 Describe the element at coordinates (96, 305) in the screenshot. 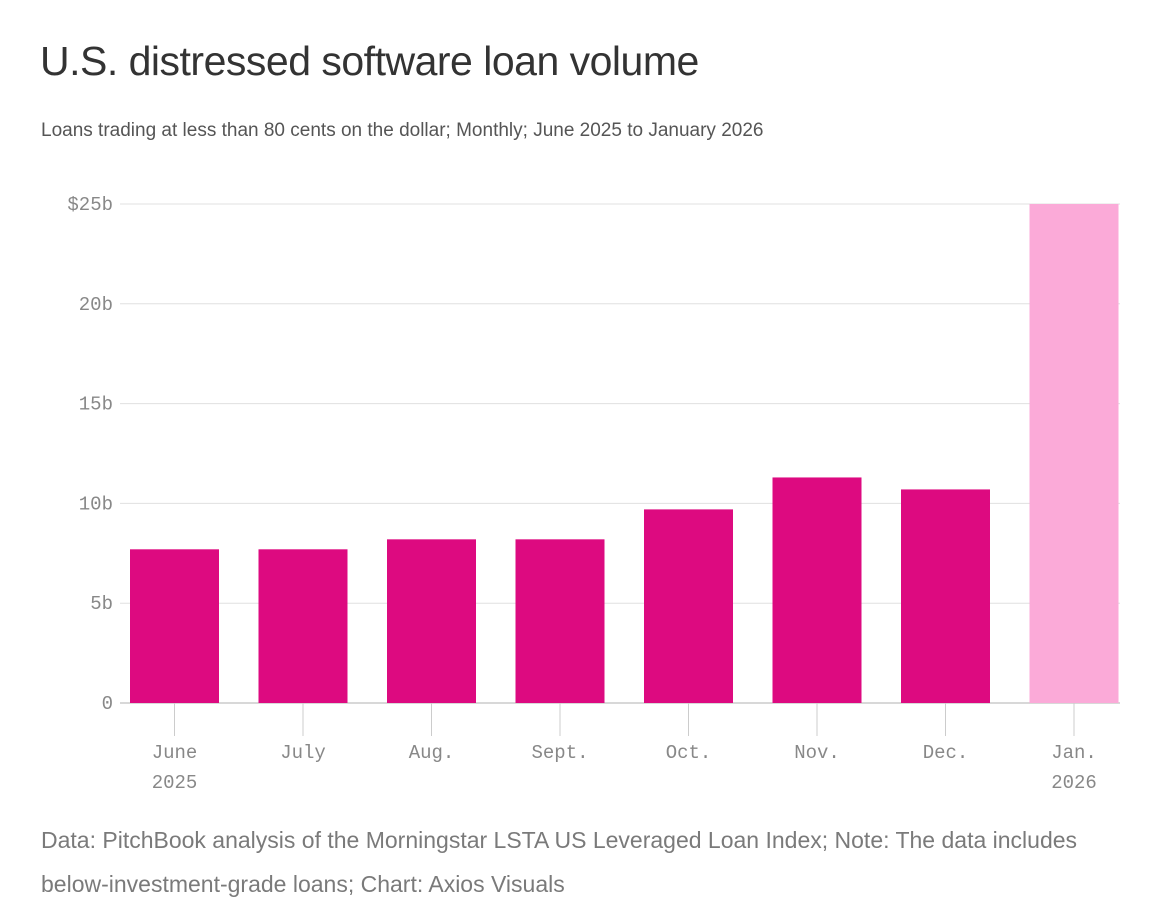

I see `y-tick-label: 20b` at that location.